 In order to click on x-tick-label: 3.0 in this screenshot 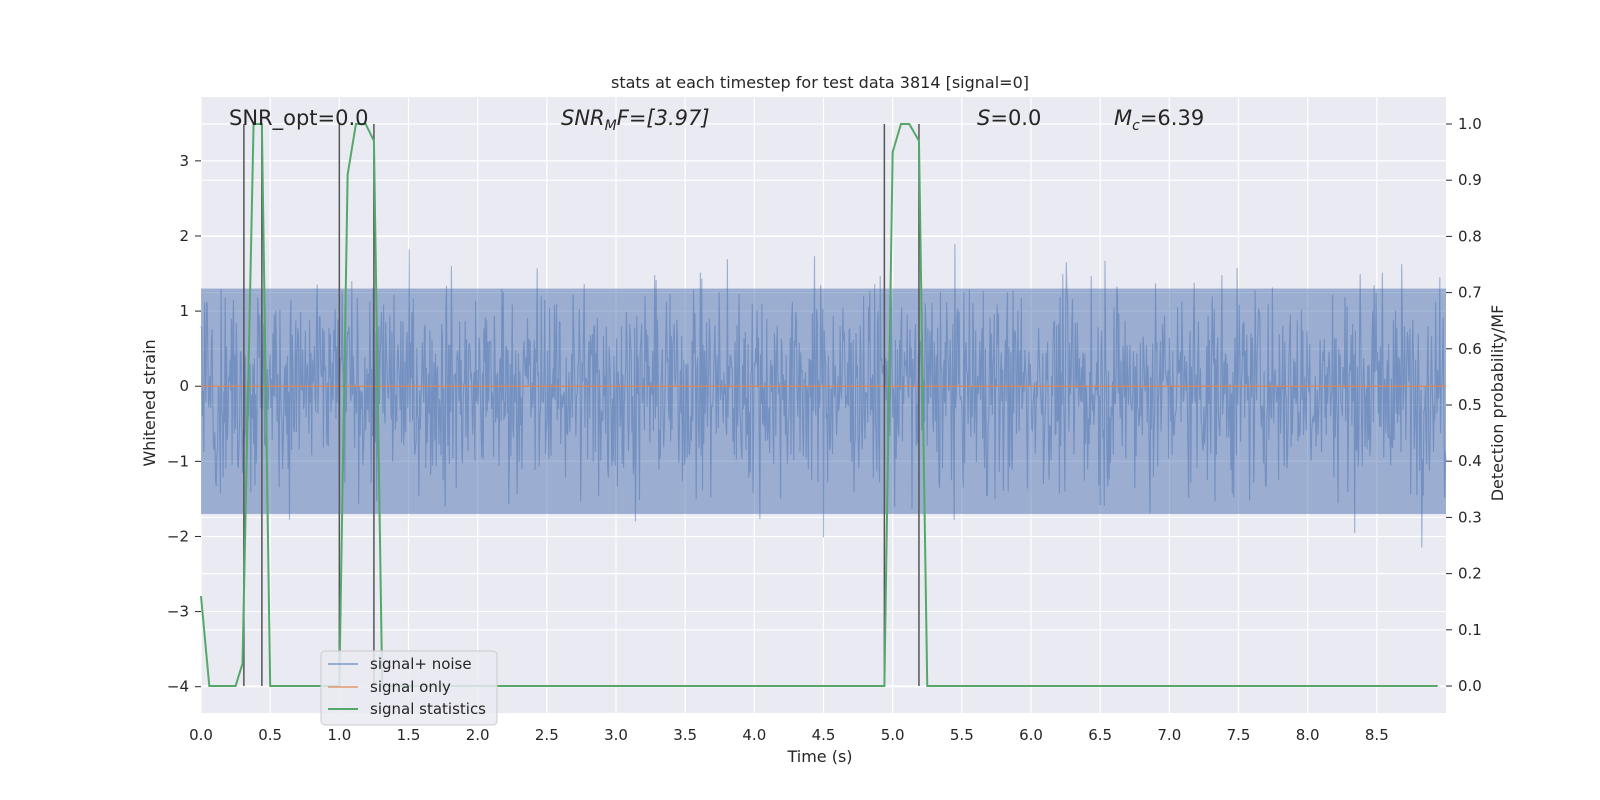, I will do `click(616, 735)`.